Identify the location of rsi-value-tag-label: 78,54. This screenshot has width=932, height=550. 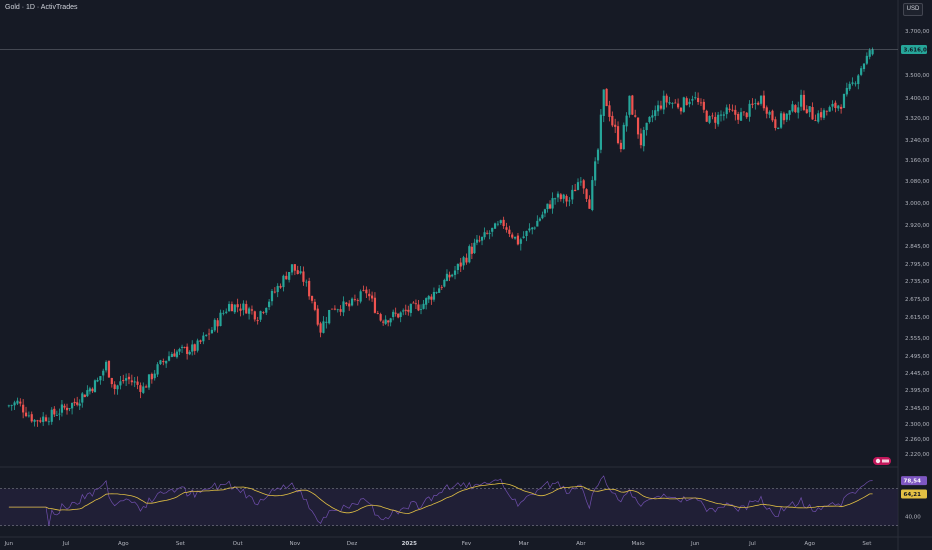
(913, 482).